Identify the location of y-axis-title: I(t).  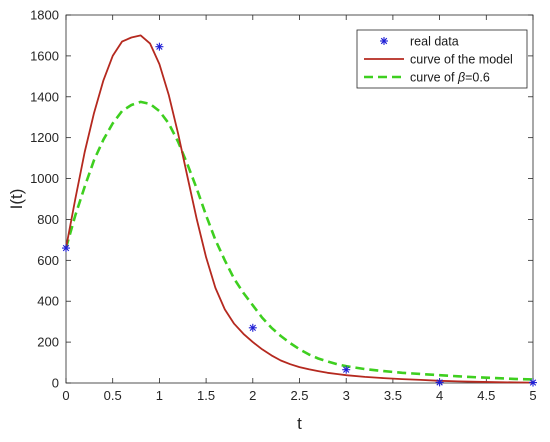
(16, 199).